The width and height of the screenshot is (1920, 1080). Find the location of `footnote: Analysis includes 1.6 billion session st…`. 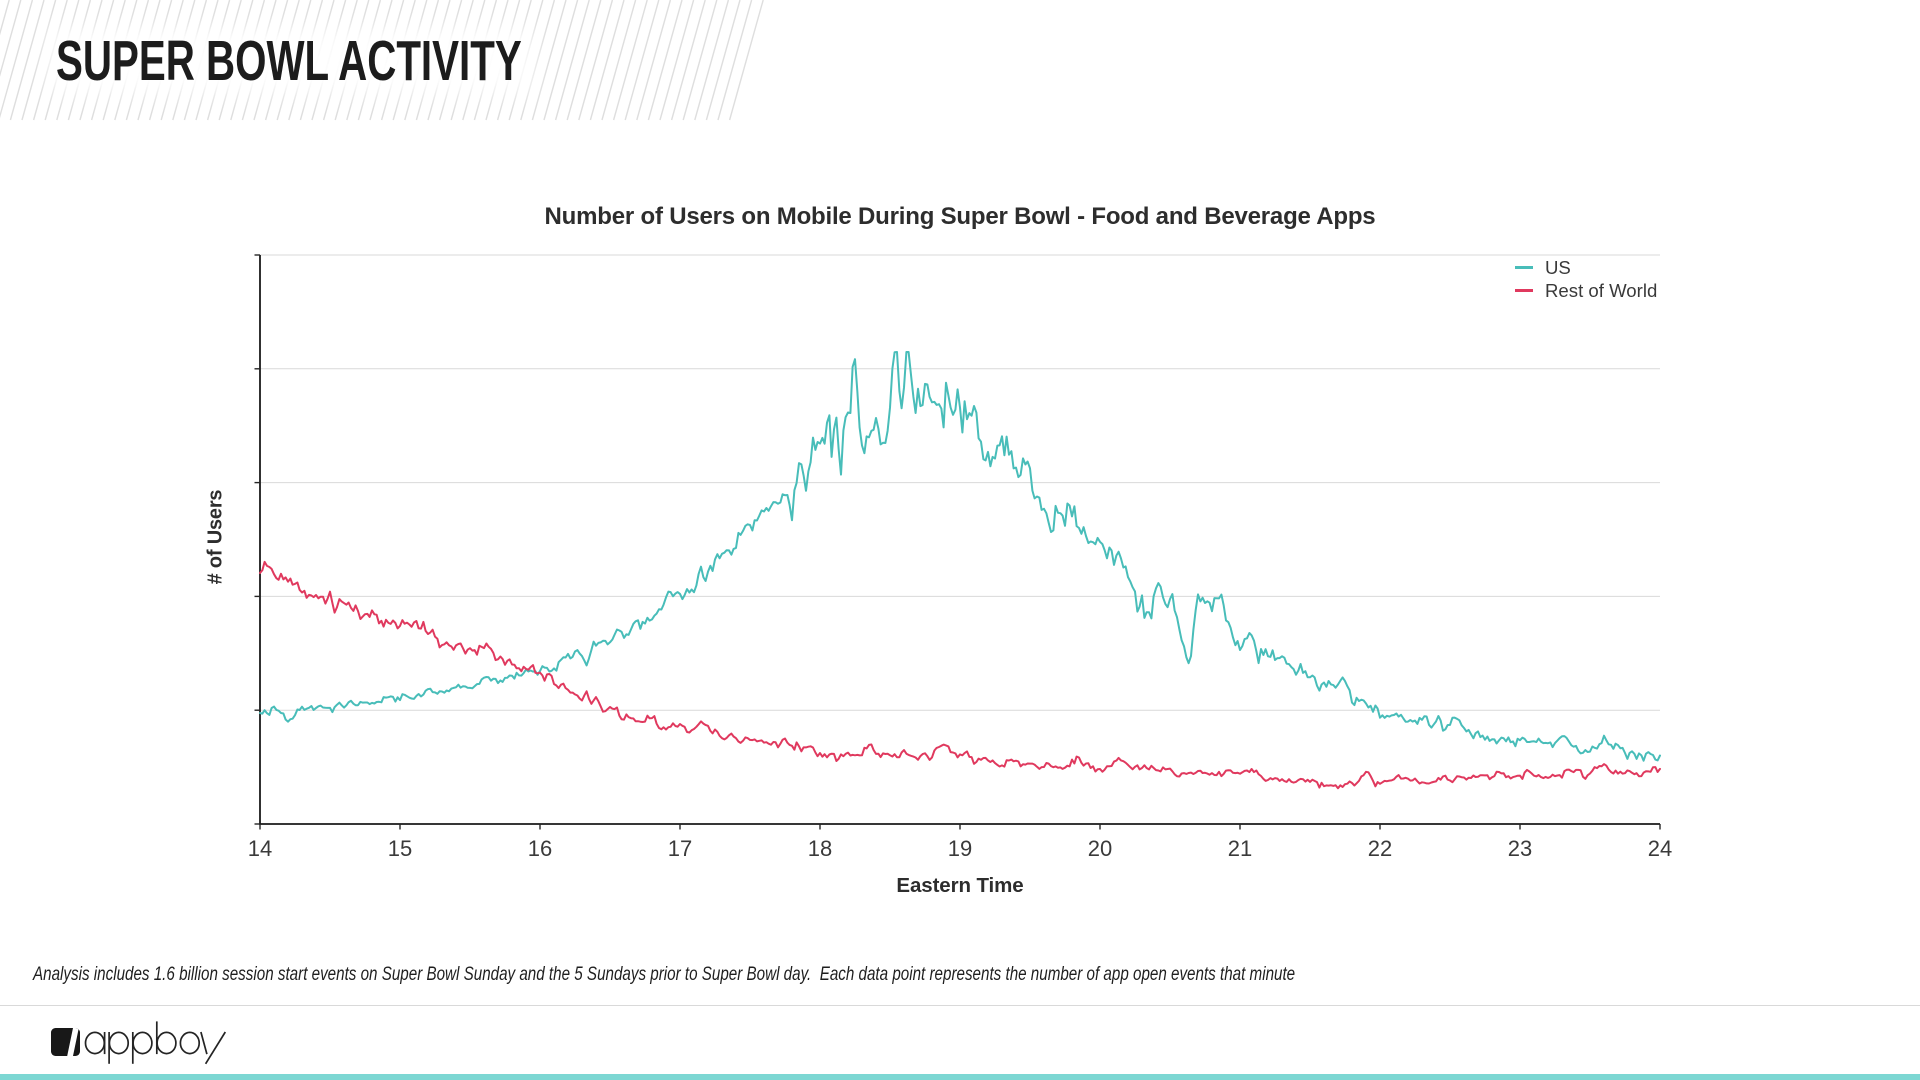

footnote: Analysis includes 1.6 billion session st… is located at coordinates (664, 974).